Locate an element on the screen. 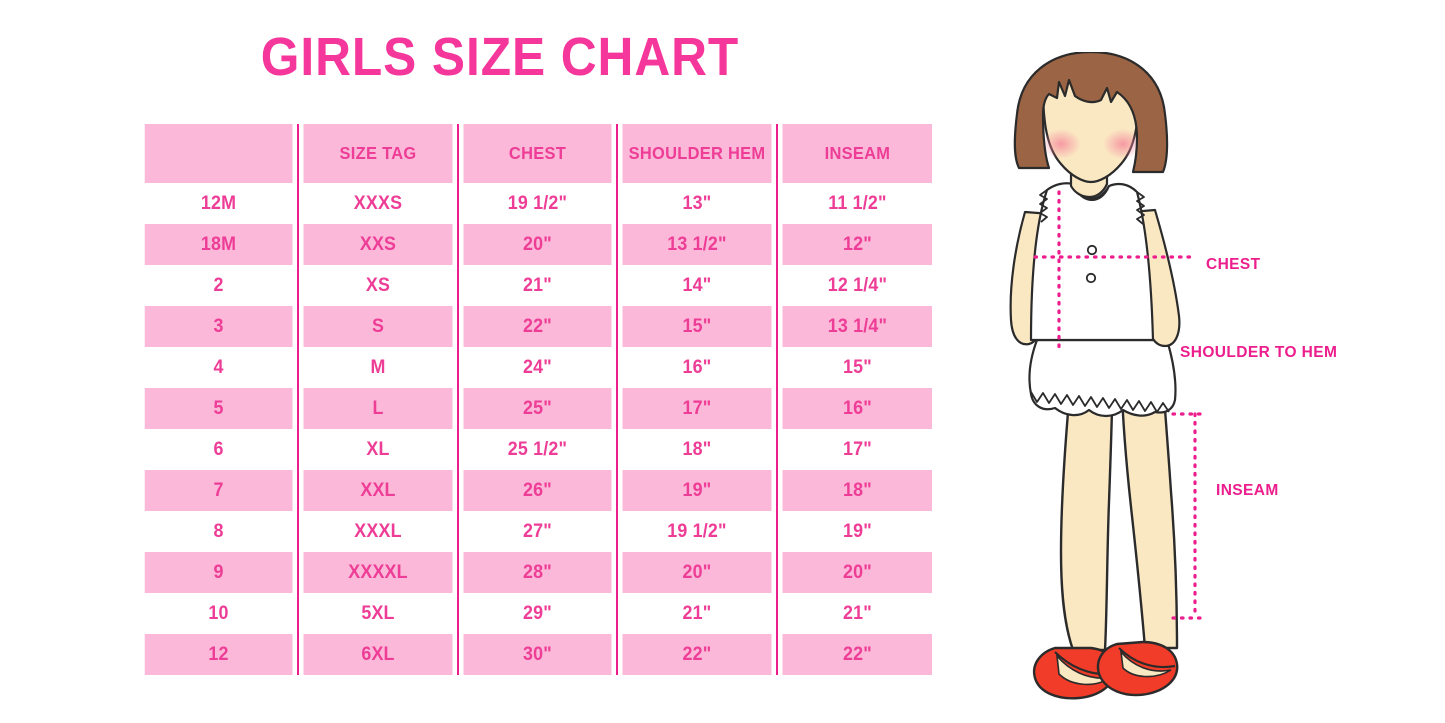 The width and height of the screenshot is (1445, 723). cell-inseam: 12 1/4" is located at coordinates (857, 285).